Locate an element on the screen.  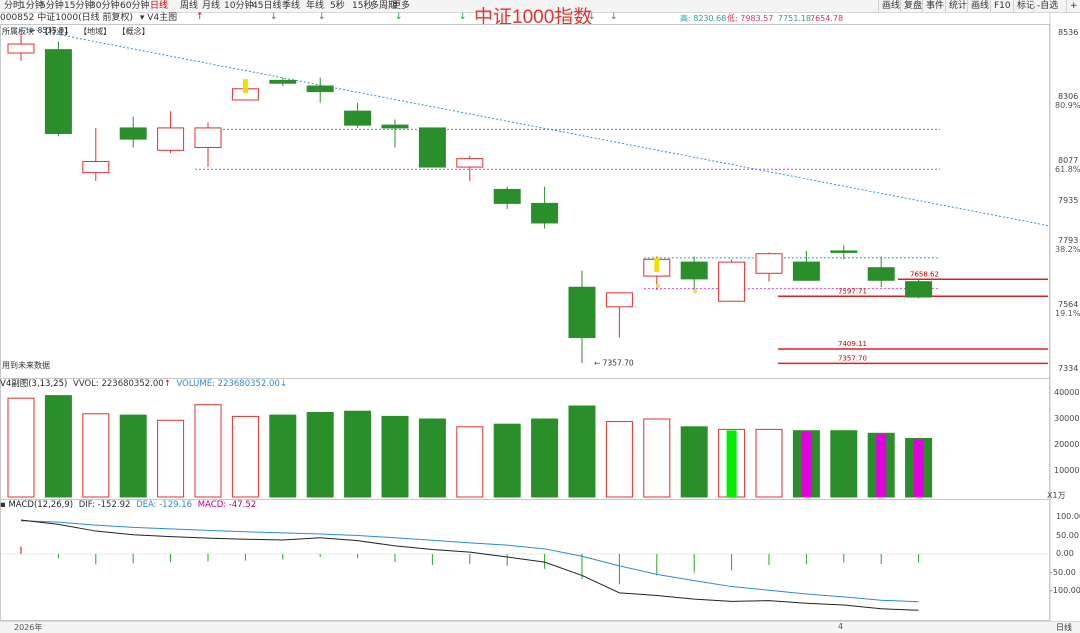
toolbar-button: 标记 is located at coordinates (1025, 6).